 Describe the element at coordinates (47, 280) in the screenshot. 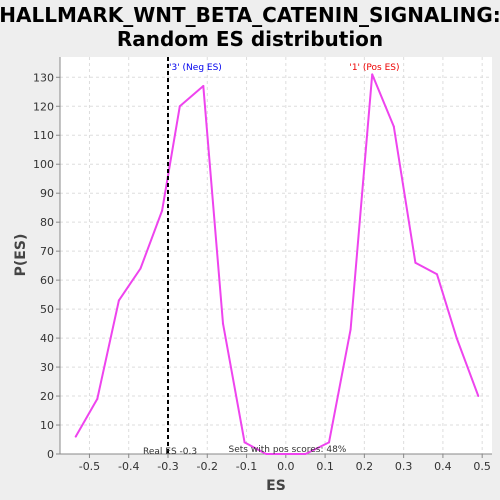

I see `y-tick-label: 60` at that location.